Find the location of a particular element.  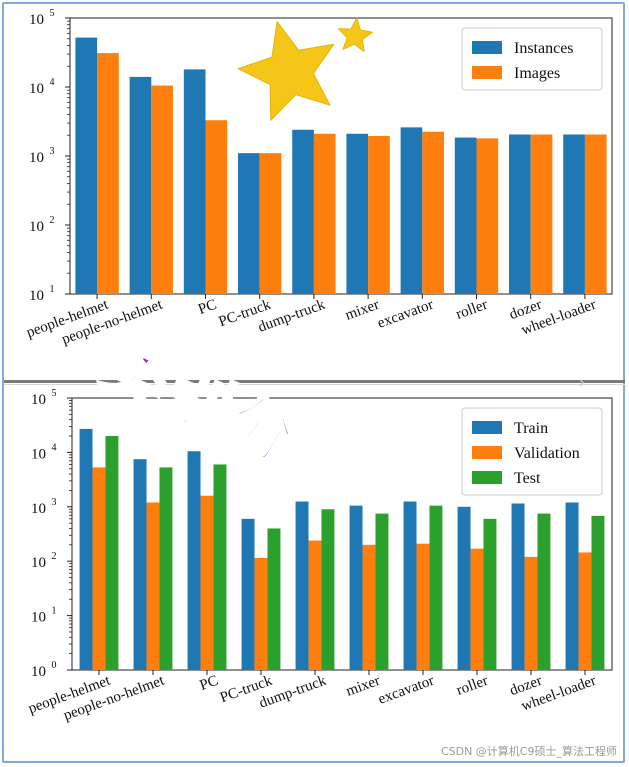

c1-bar-instances-dump-truck is located at coordinates (303, 211).